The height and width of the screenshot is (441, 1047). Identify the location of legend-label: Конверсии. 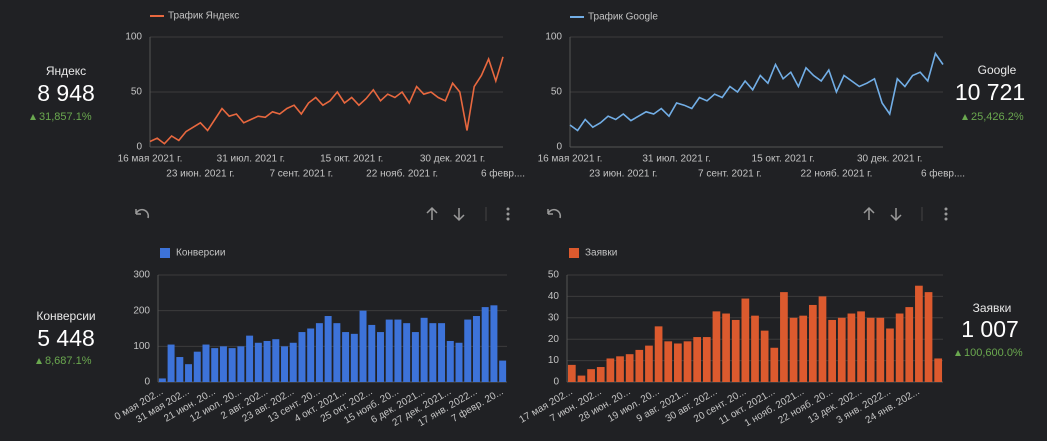
(200, 253).